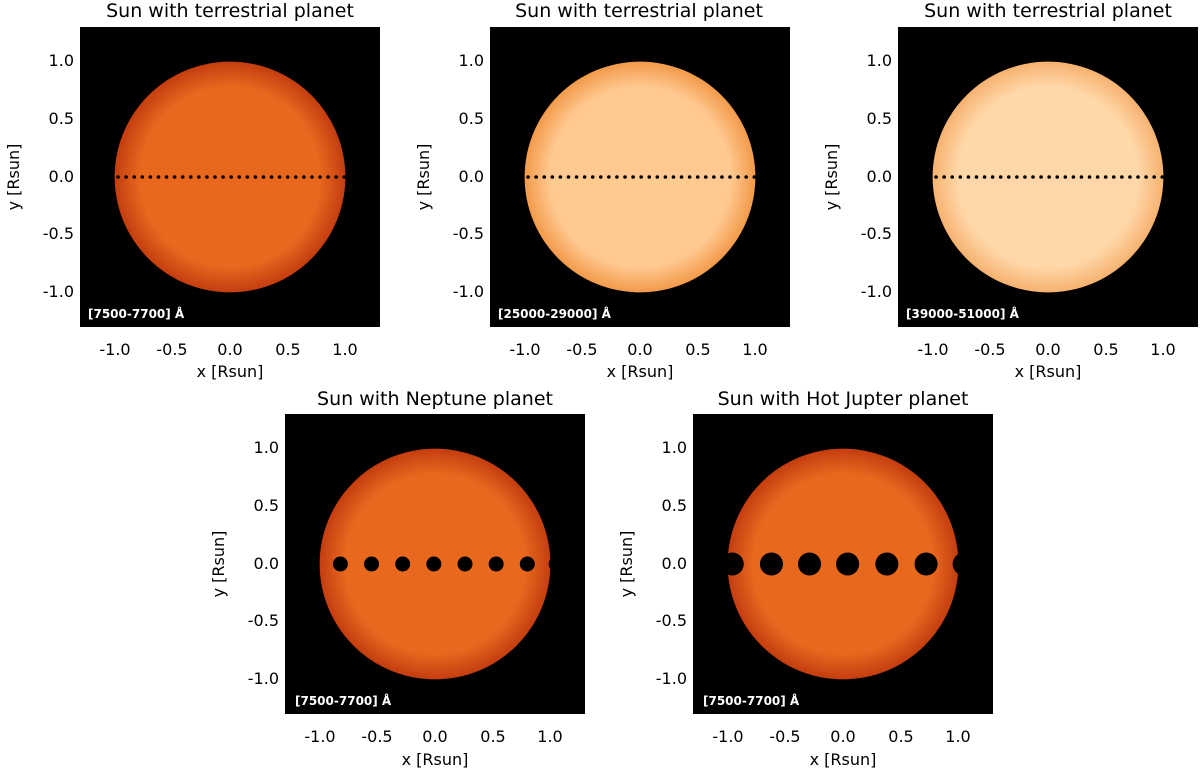 Image resolution: width=1200 pixels, height=770 pixels. I want to click on y-tick-label: -1.0, so click(468, 291).